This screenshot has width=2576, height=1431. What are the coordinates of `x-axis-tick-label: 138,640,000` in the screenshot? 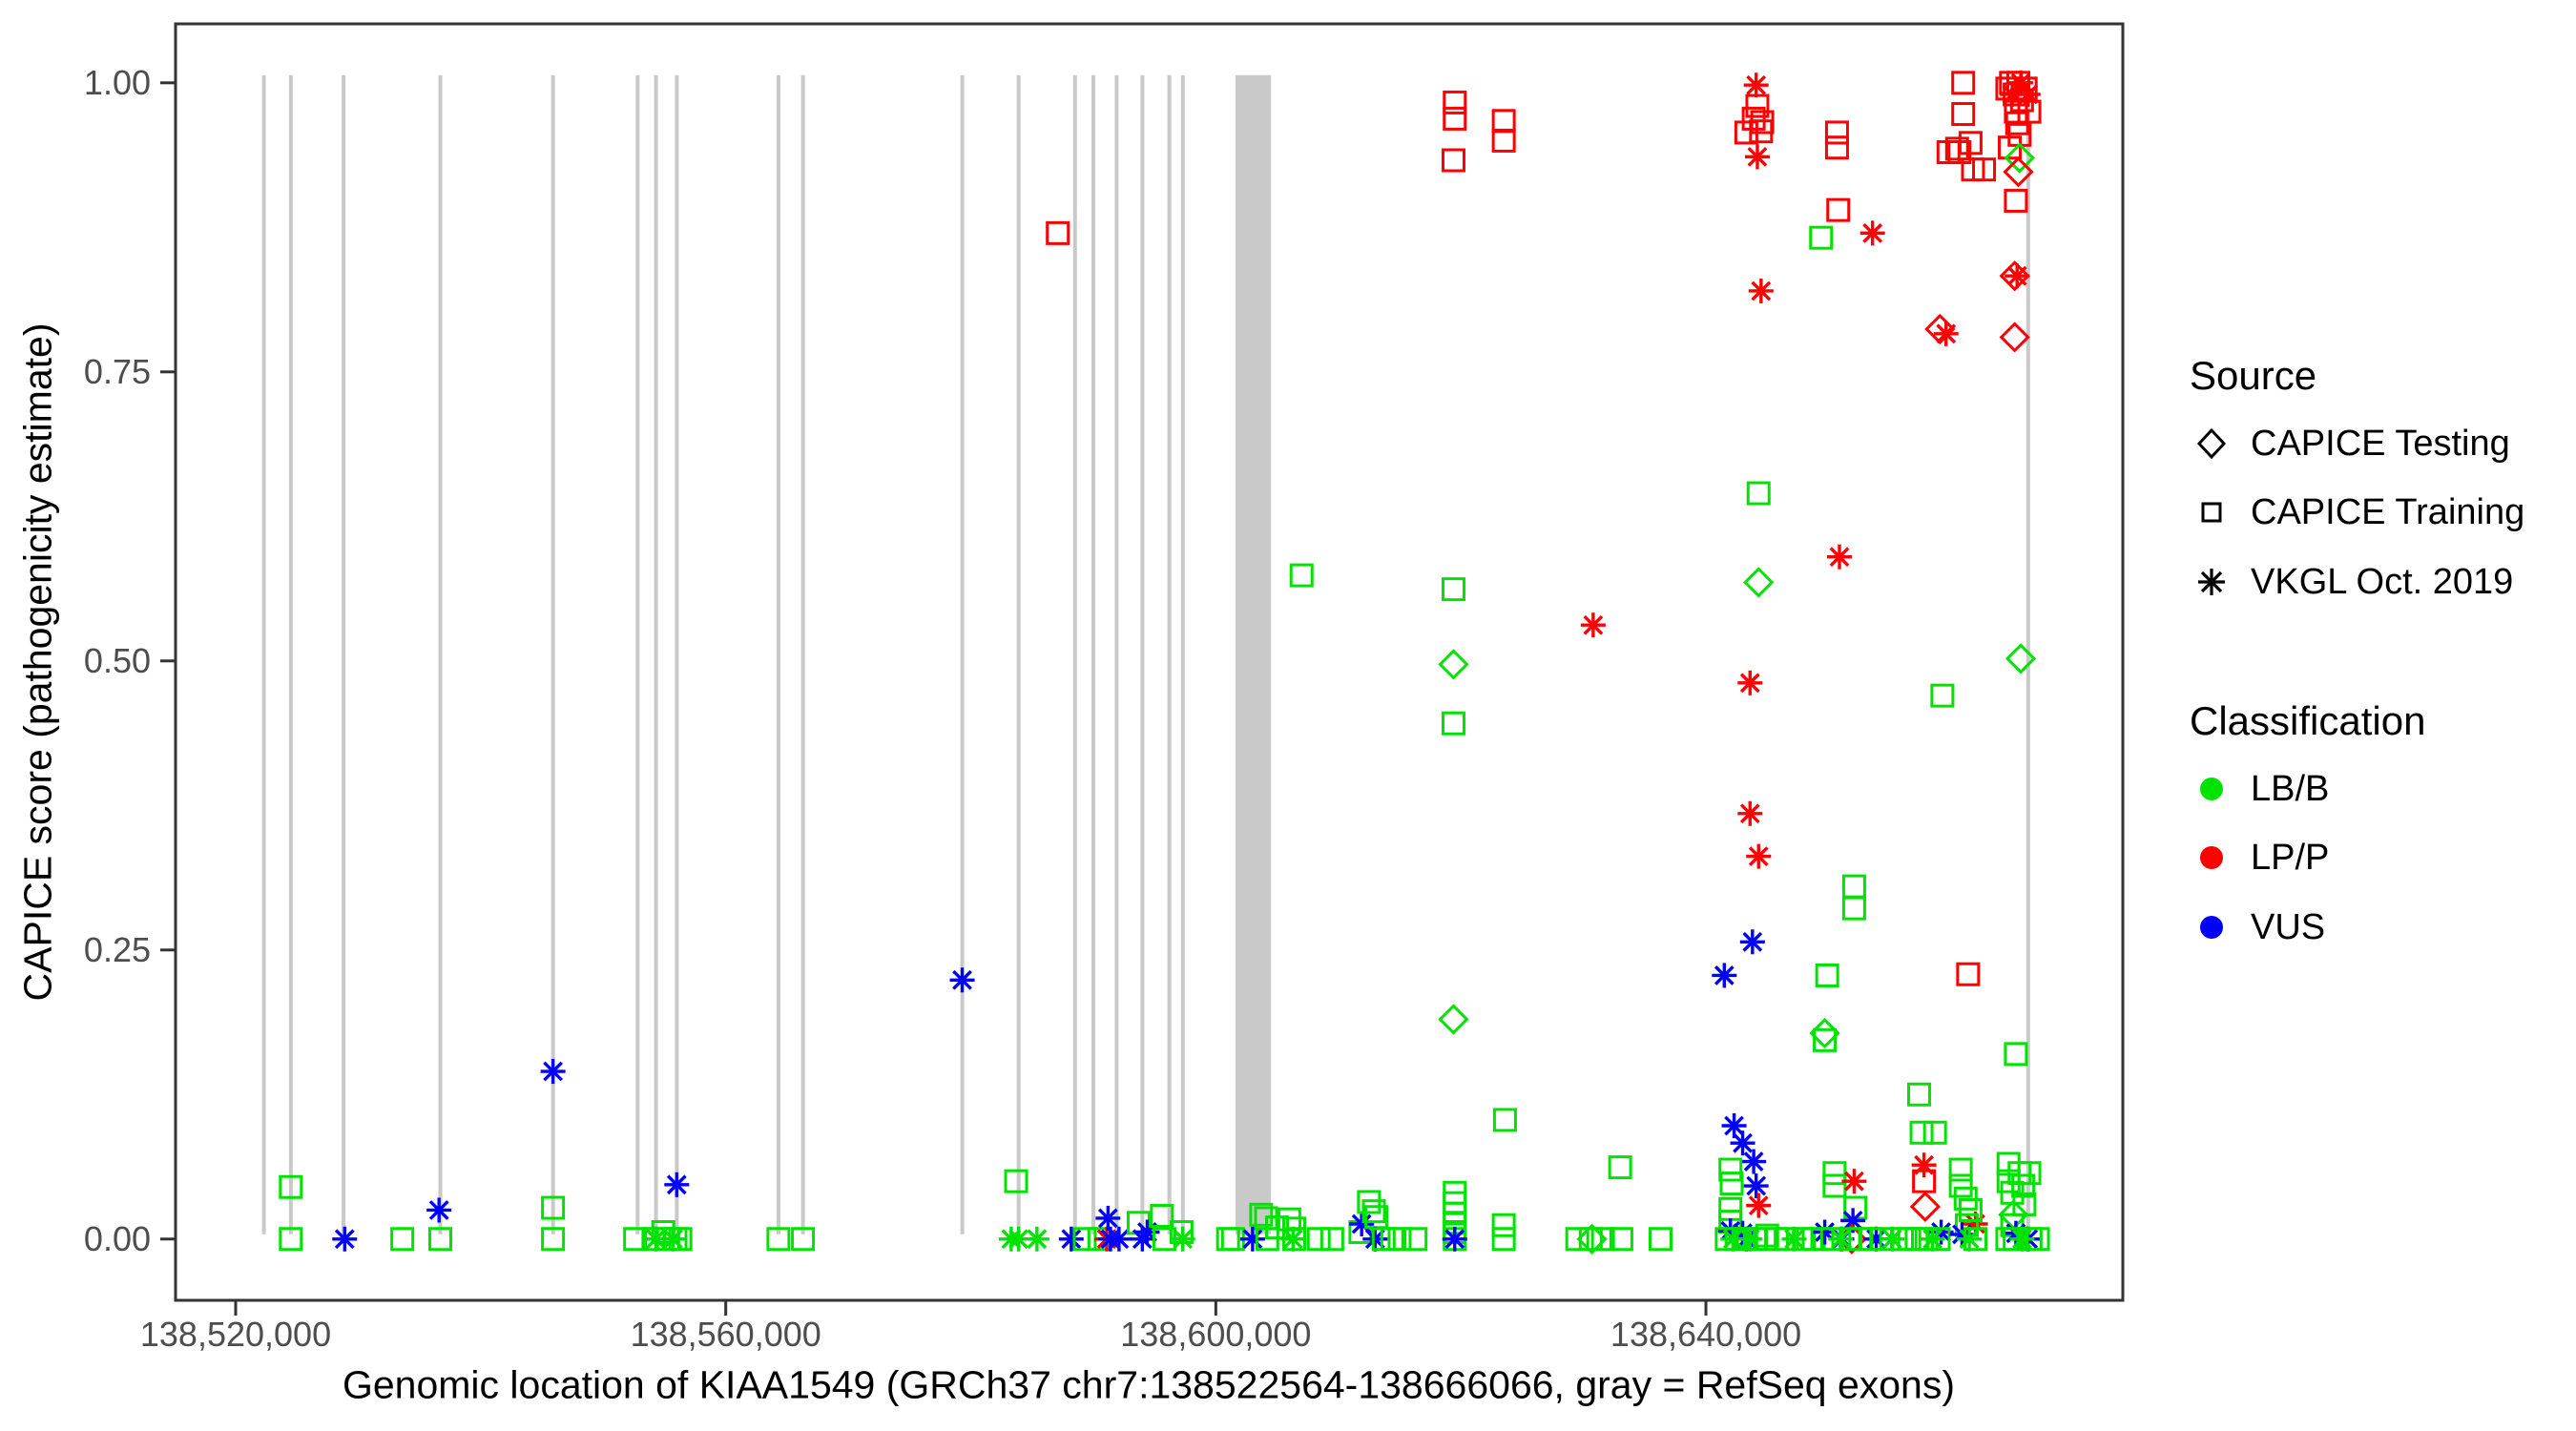 It's located at (1705, 1334).